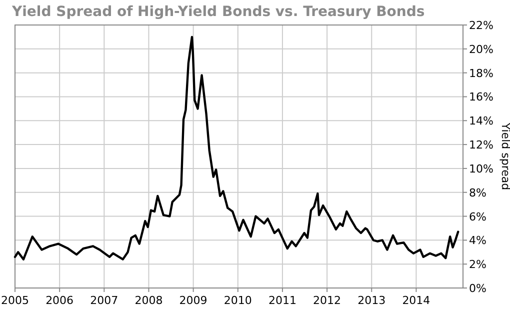 The width and height of the screenshot is (510, 325). Describe the element at coordinates (477, 241) in the screenshot. I see `y-tick-label: 4%` at that location.